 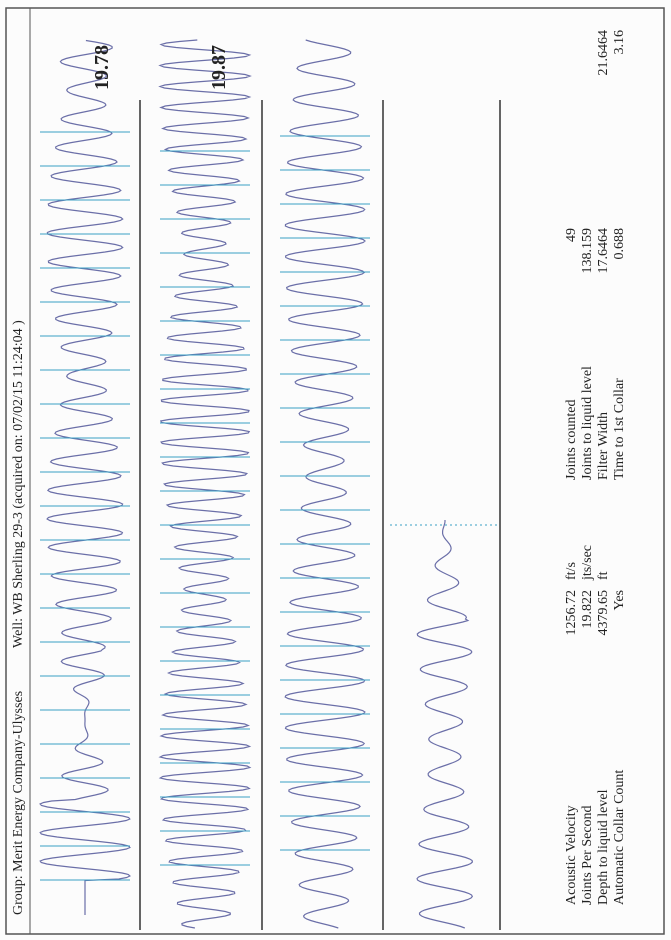 What do you see at coordinates (587, 423) in the screenshot?
I see `result-label: Joints to liquid level` at bounding box center [587, 423].